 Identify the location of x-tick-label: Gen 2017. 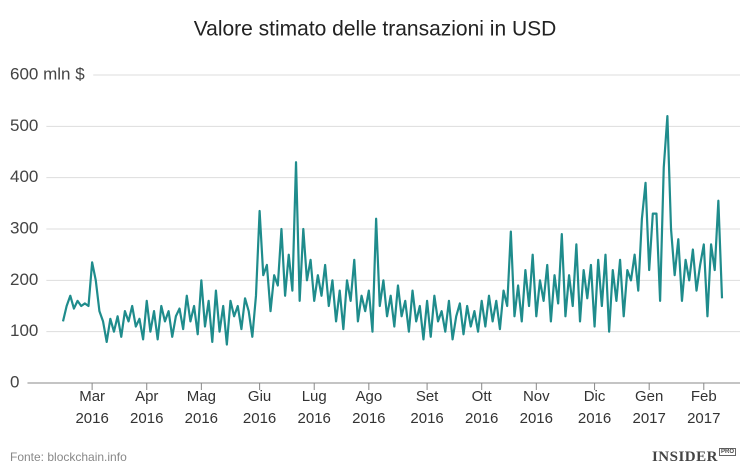
(649, 407).